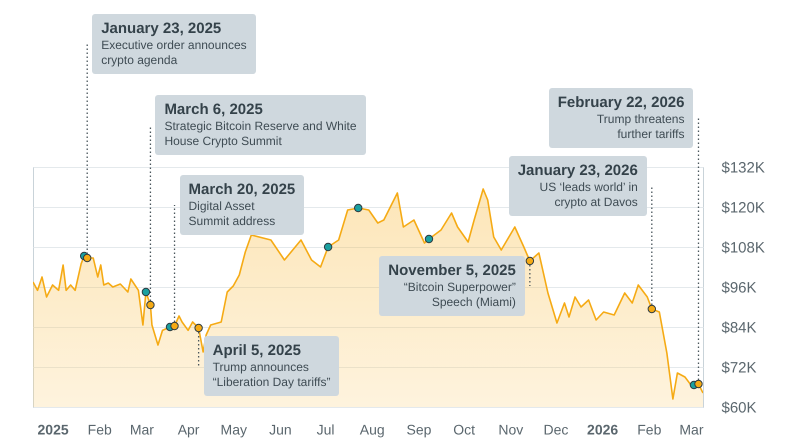 This screenshot has width=800, height=445. I want to click on y-tick-label: $120K, so click(743, 208).